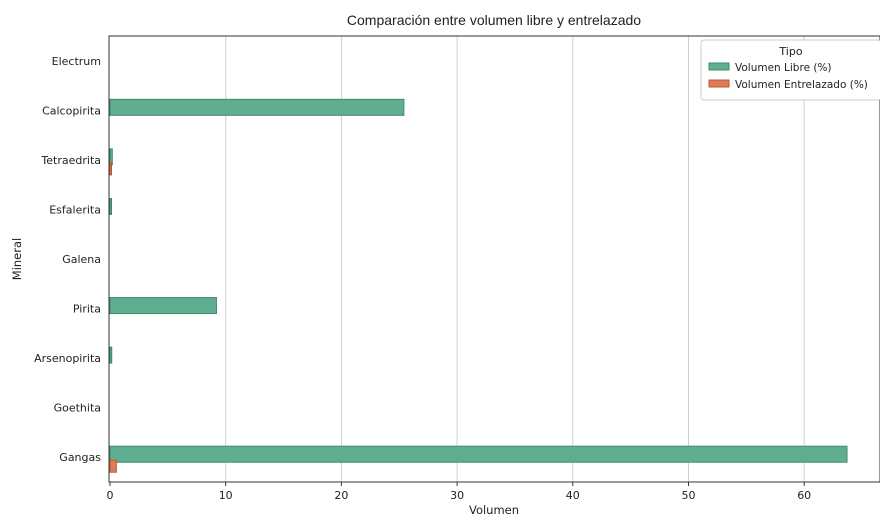 The image size is (880, 519). Describe the element at coordinates (87, 309) in the screenshot. I see `y-tick-label: Pirita` at that location.